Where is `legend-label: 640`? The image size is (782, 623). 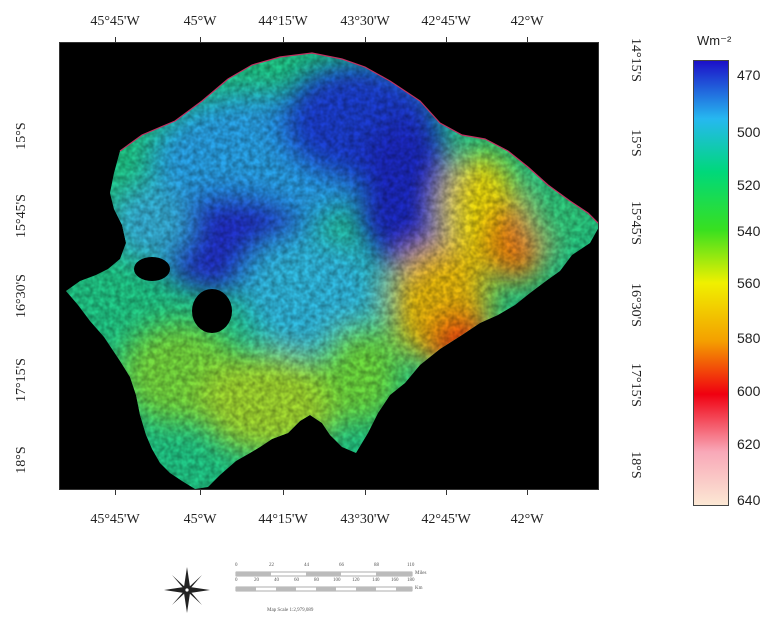
legend-label: 640 is located at coordinates (749, 500).